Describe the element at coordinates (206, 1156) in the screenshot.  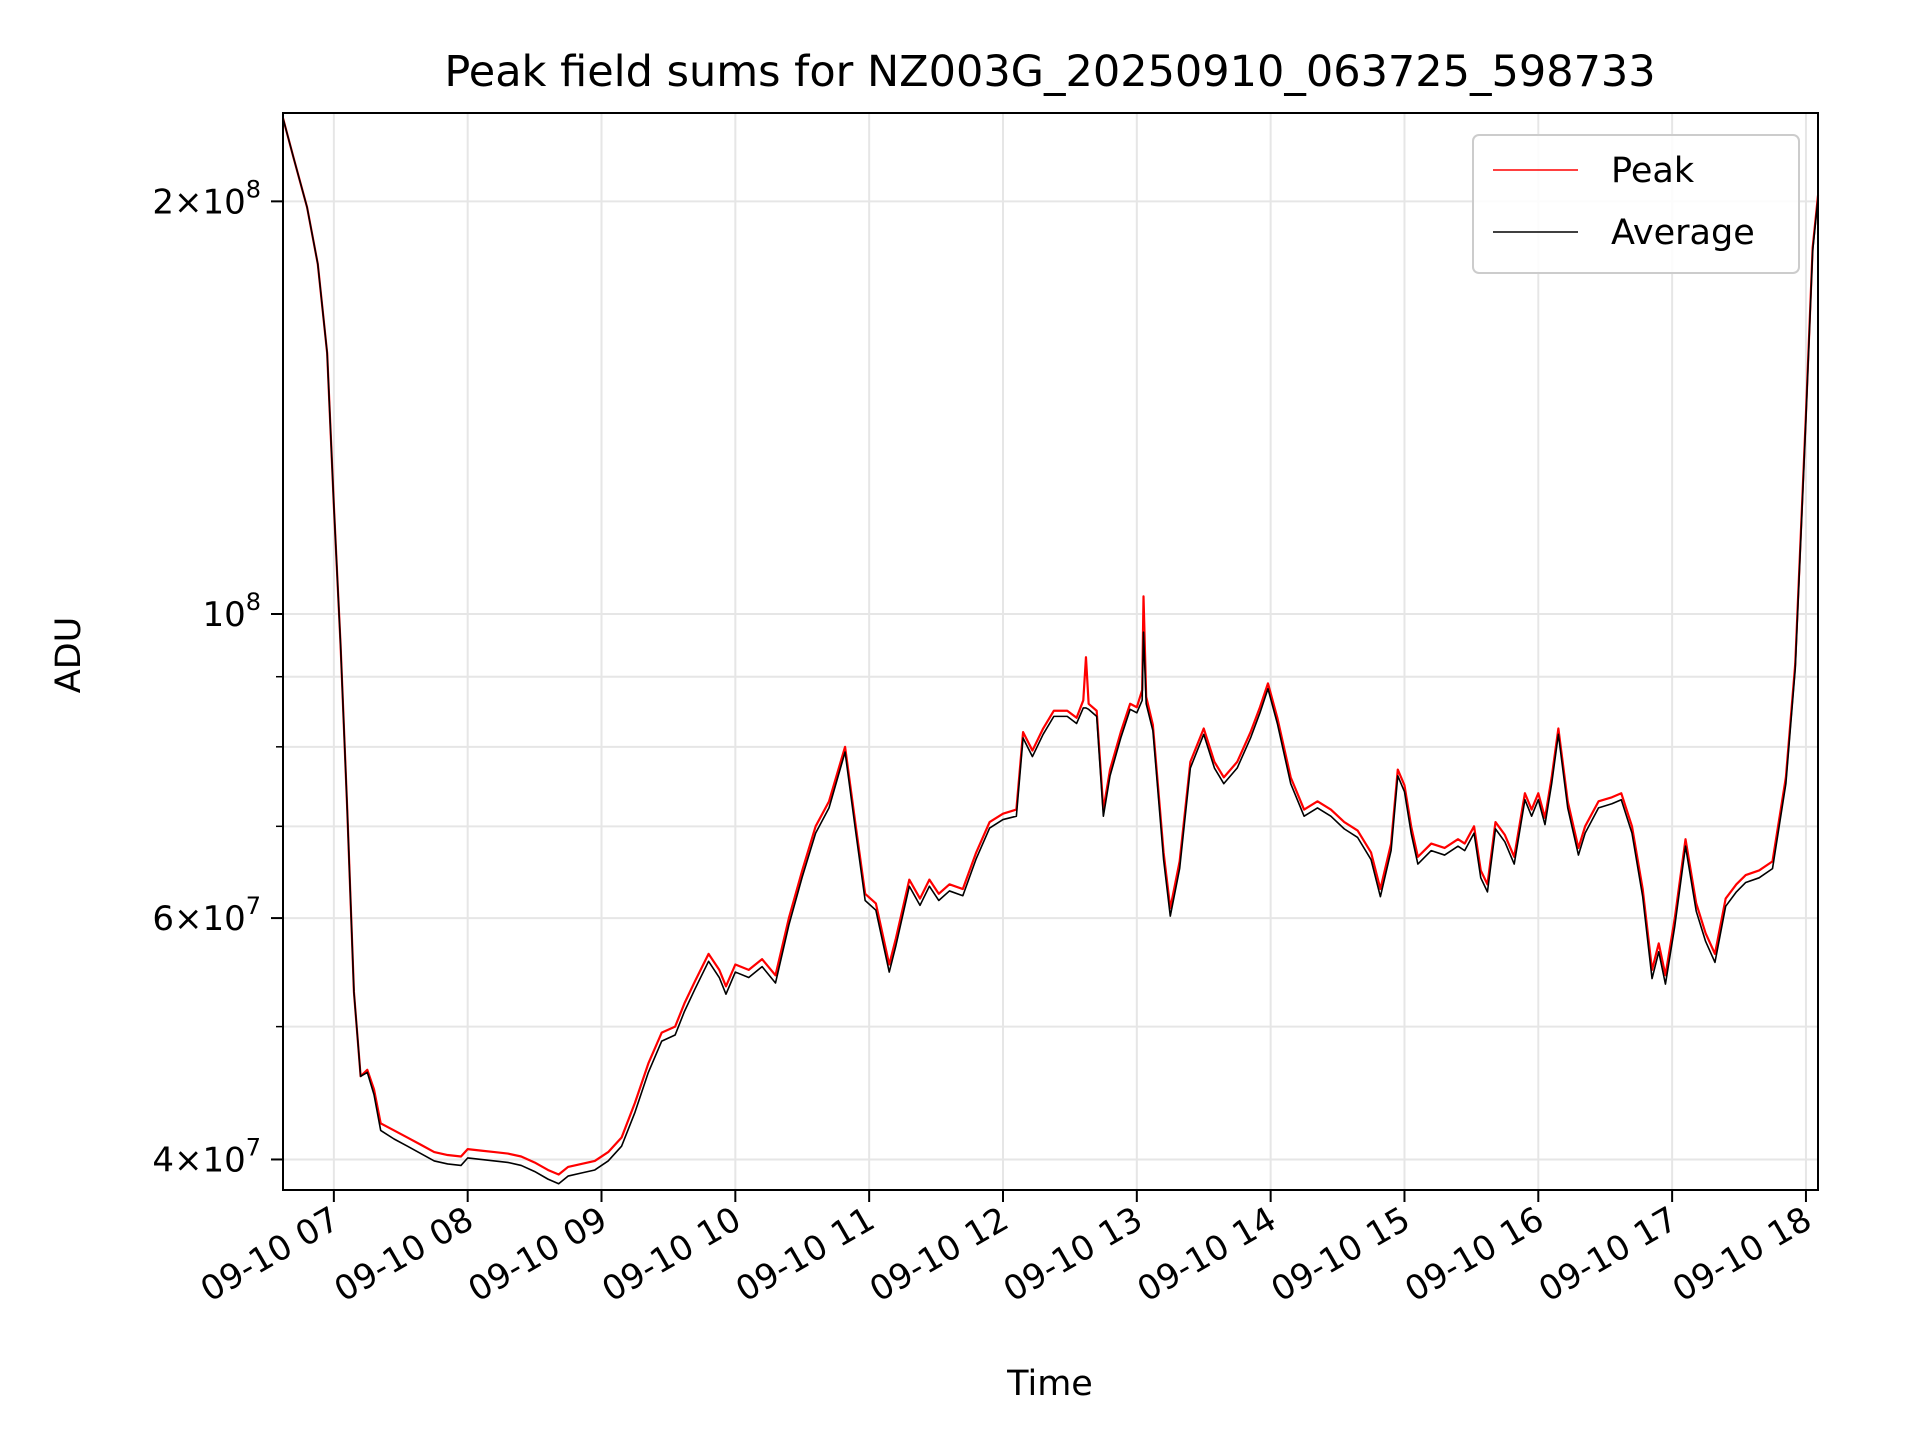
I see `y-tick-label: 4×107` at that location.